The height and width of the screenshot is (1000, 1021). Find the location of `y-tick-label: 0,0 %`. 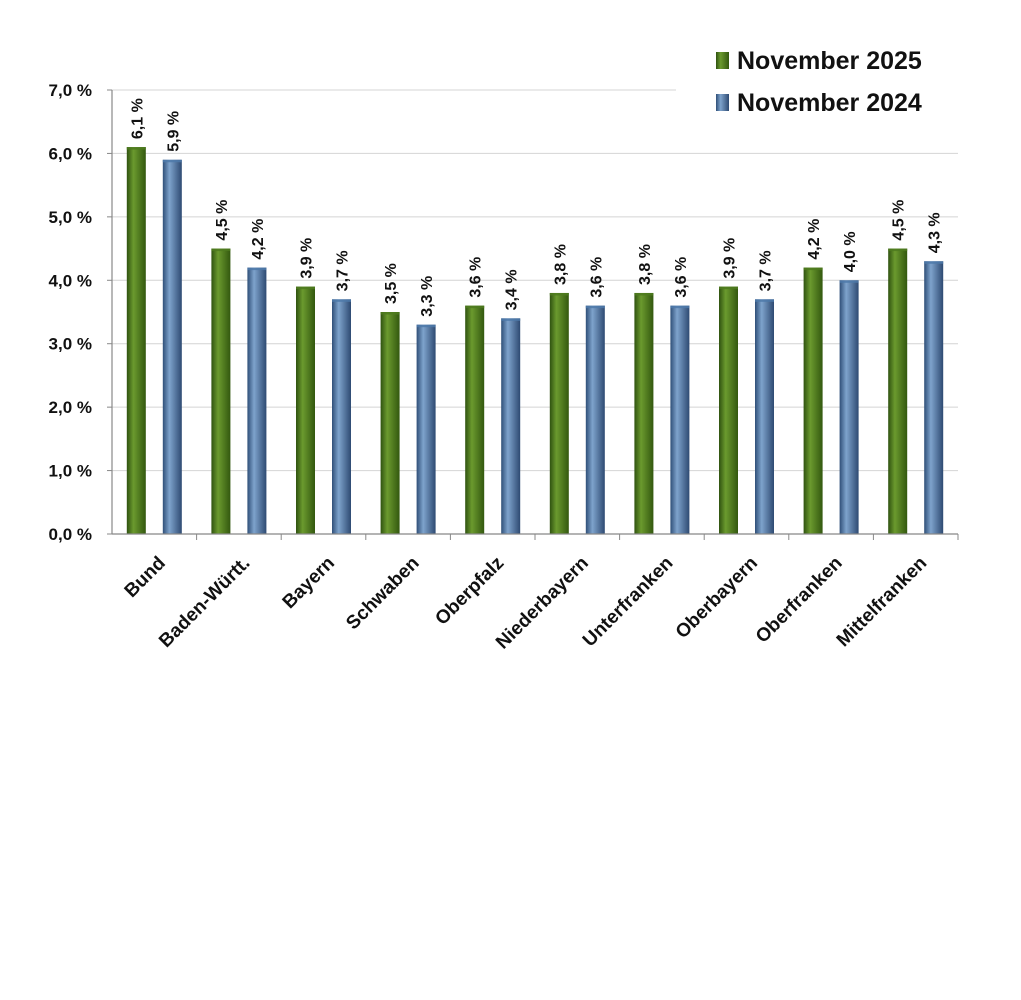

y-tick-label: 0,0 % is located at coordinates (70, 534).